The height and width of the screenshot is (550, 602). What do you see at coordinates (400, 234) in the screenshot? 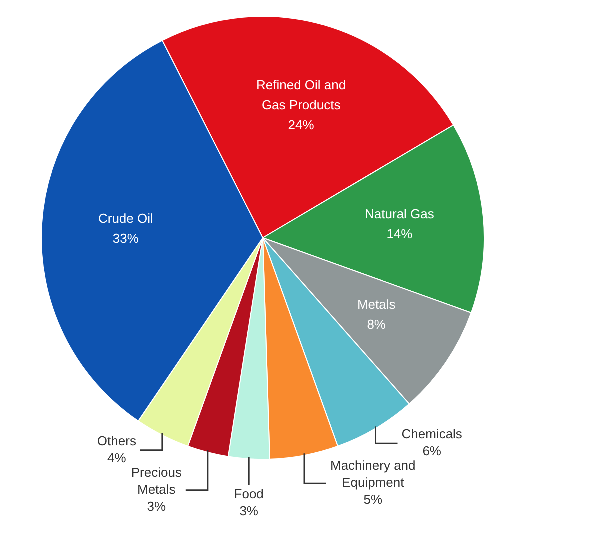
I see `data-label: 14%` at bounding box center [400, 234].